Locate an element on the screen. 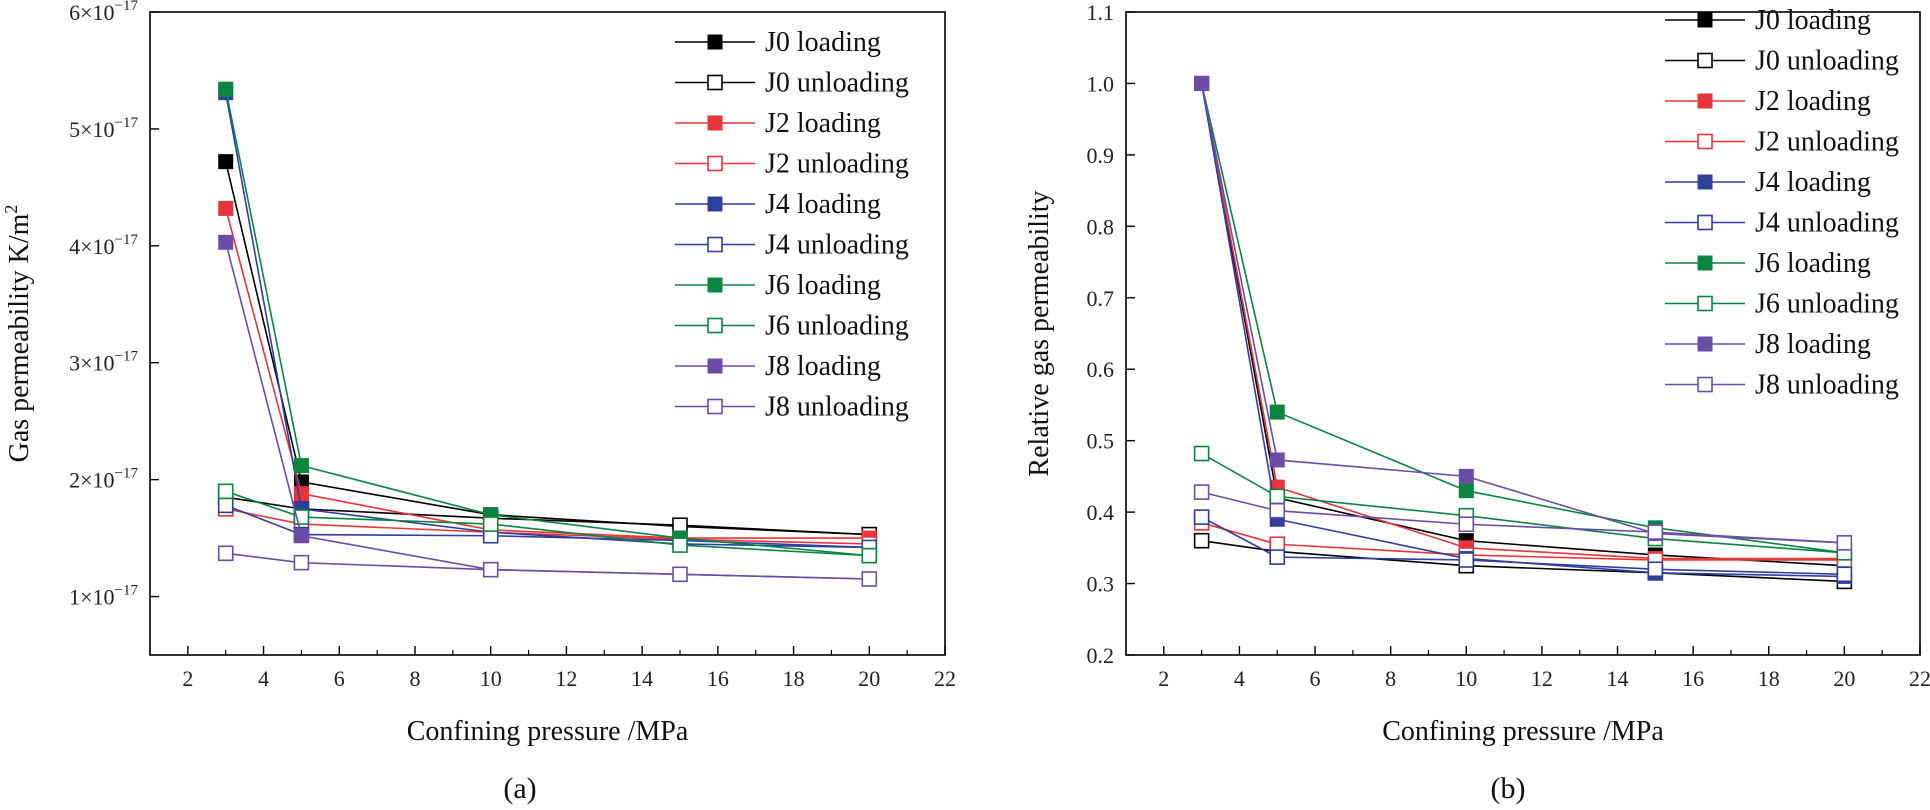  y-tick-label: 1×10⁻¹⁷ is located at coordinates (103, 596).